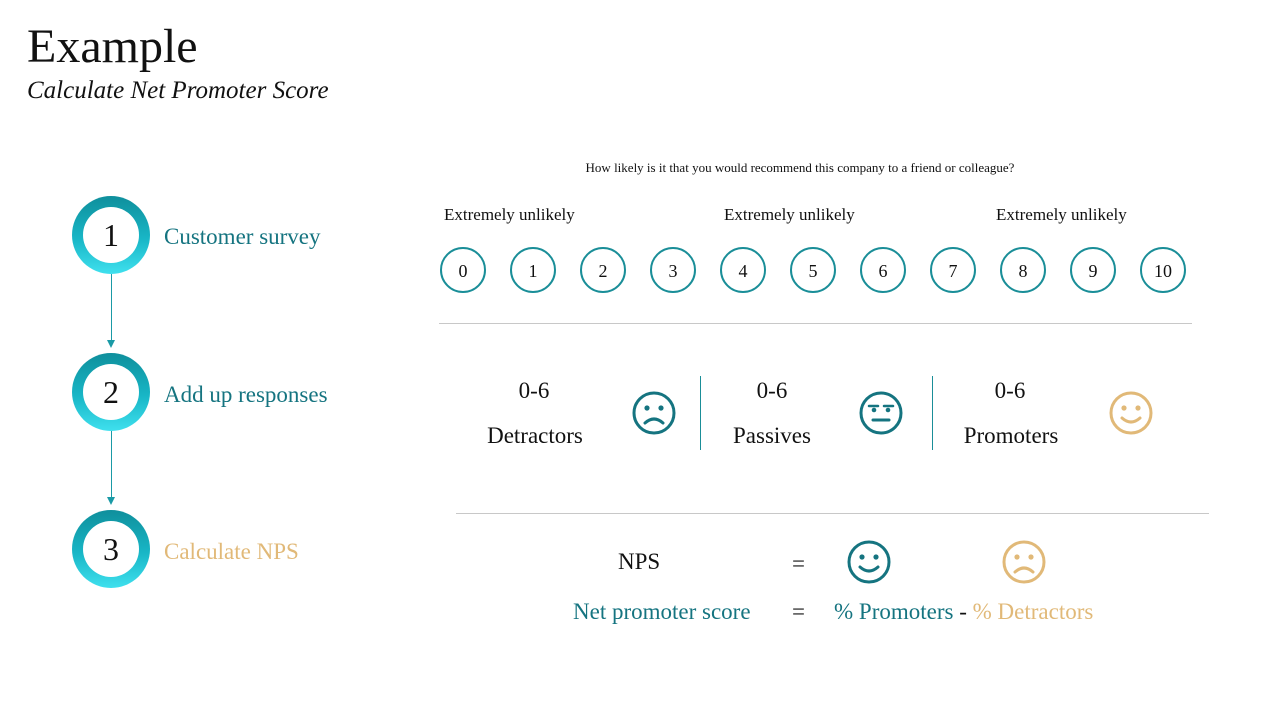 The height and width of the screenshot is (720, 1280). I want to click on rating-option: 0, so click(463, 270).